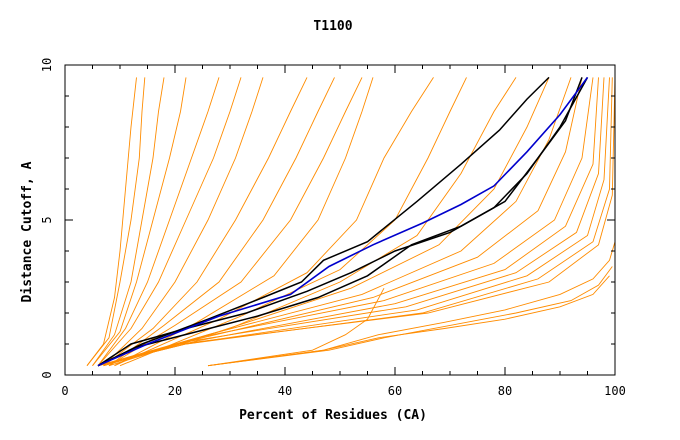 The height and width of the screenshot is (440, 680). I want to click on chart-title: T1100, so click(332, 26).